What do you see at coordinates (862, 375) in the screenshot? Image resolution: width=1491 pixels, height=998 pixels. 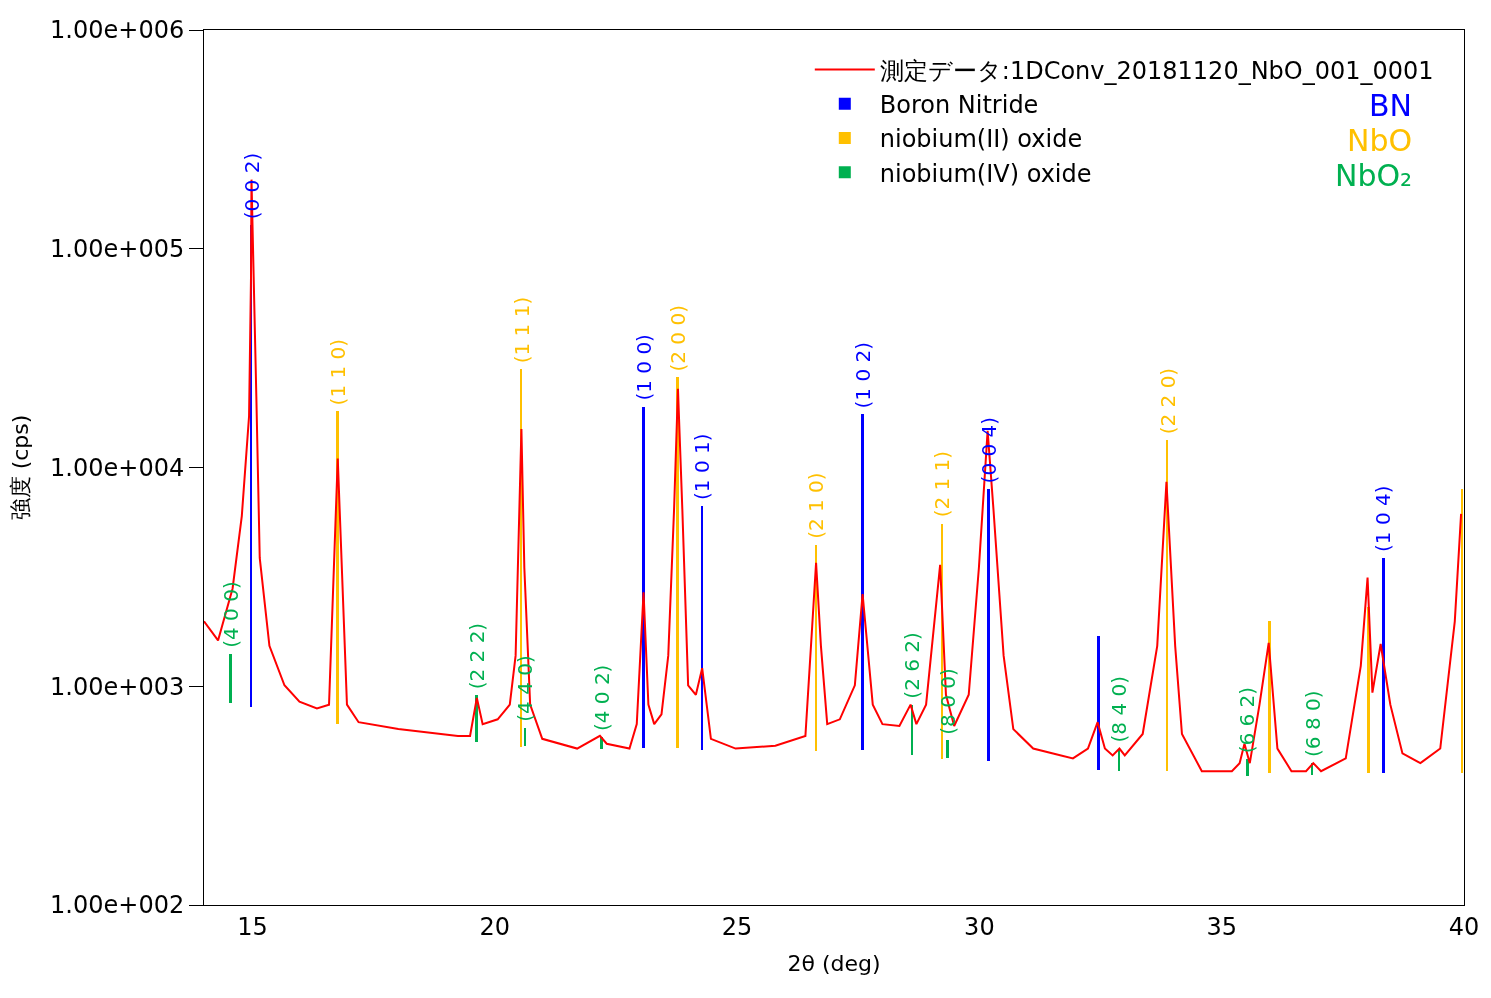 I see `data-label: (1 0 2)` at bounding box center [862, 375].